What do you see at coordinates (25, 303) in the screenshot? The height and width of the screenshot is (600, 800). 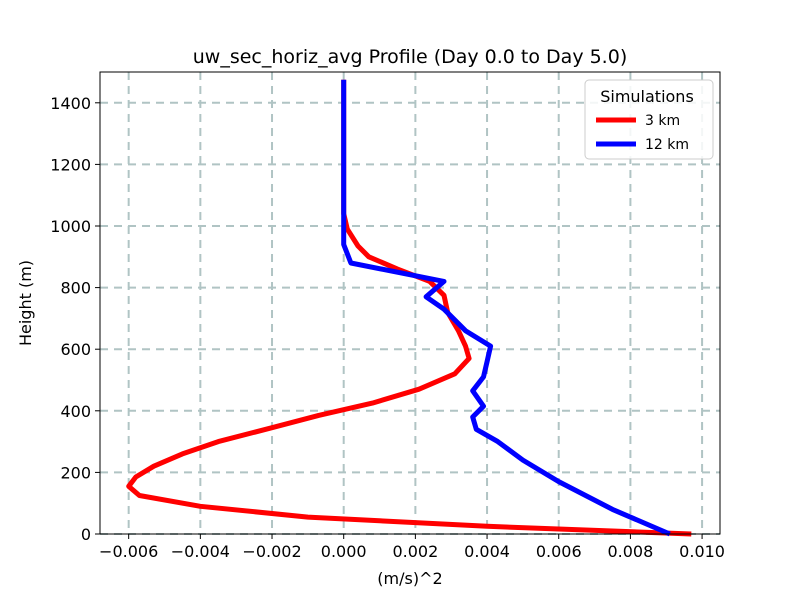 I see `y-axis-label: Height (m)` at bounding box center [25, 303].